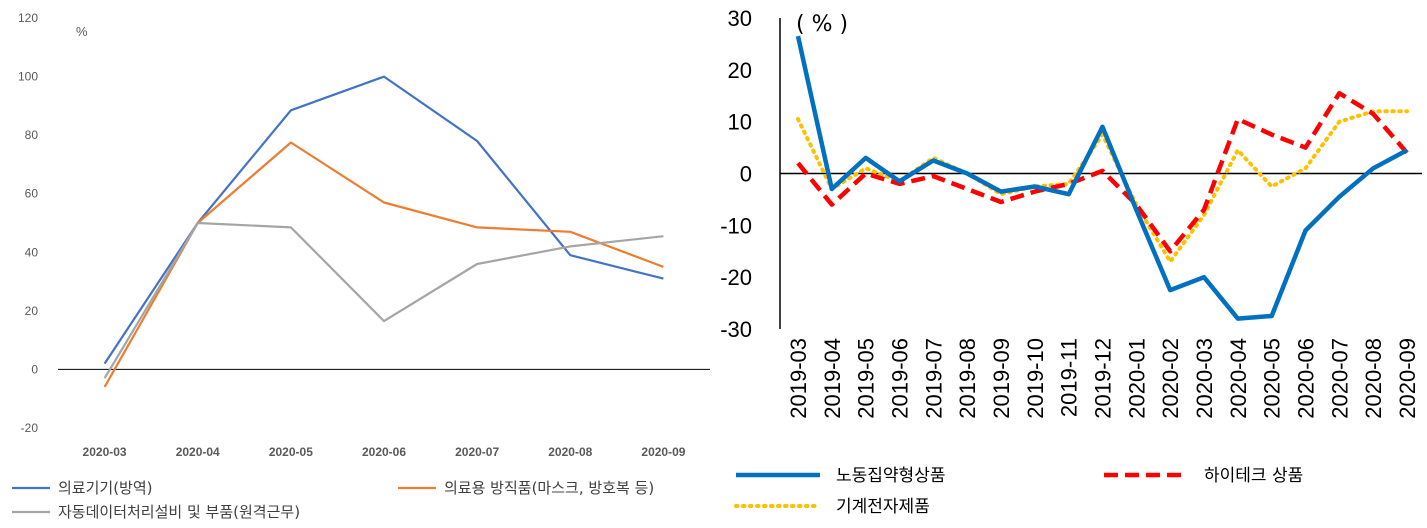 This screenshot has width=1427, height=528. I want to click on right-y-tick-label: -10, so click(736, 225).